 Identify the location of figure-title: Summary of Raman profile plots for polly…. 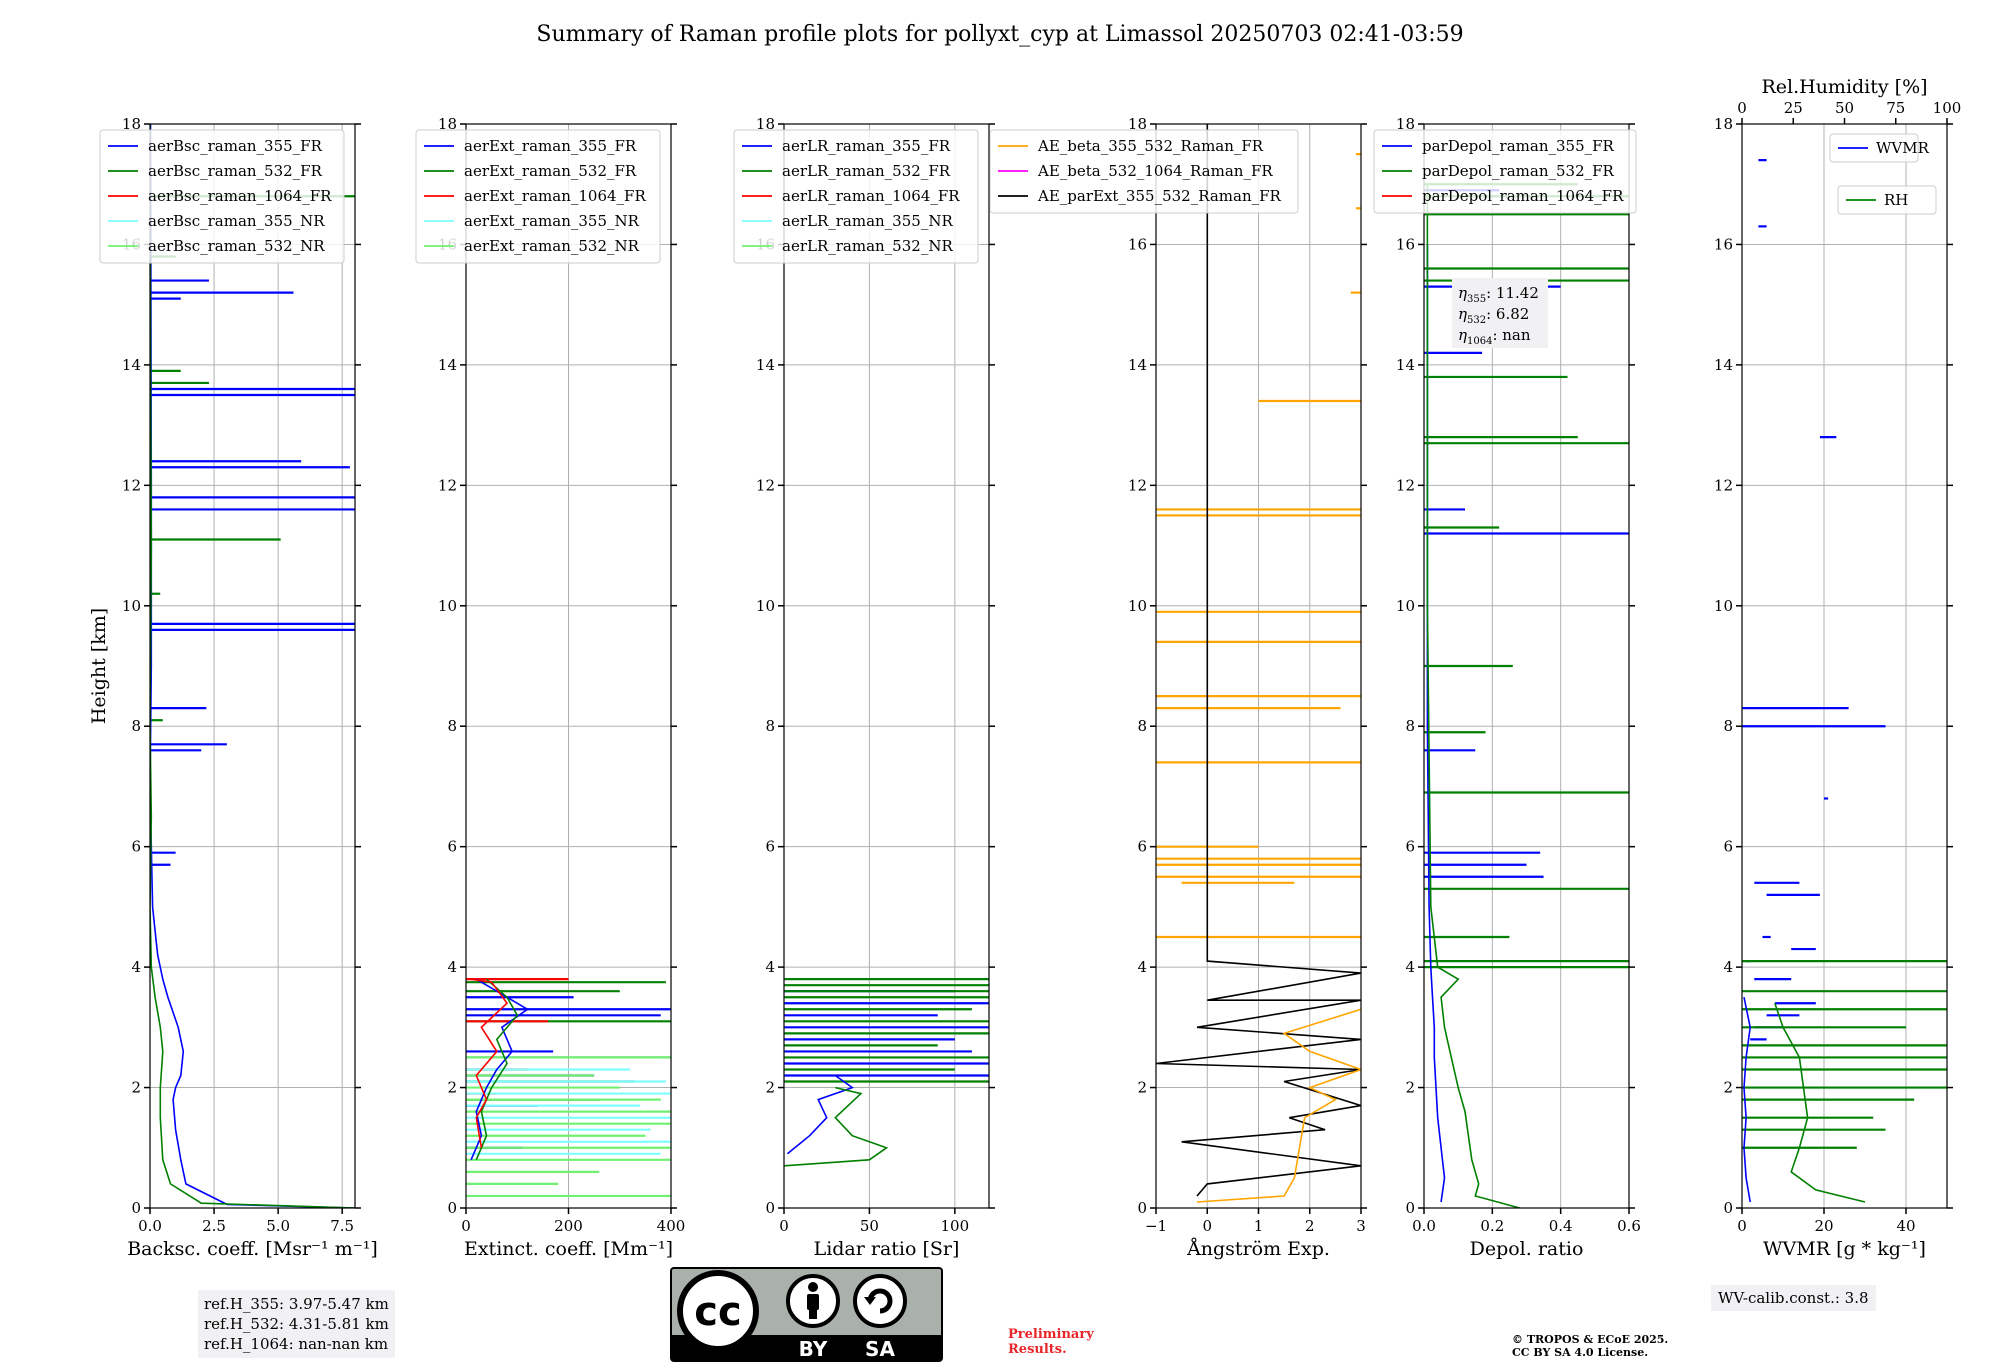
(1000, 34).